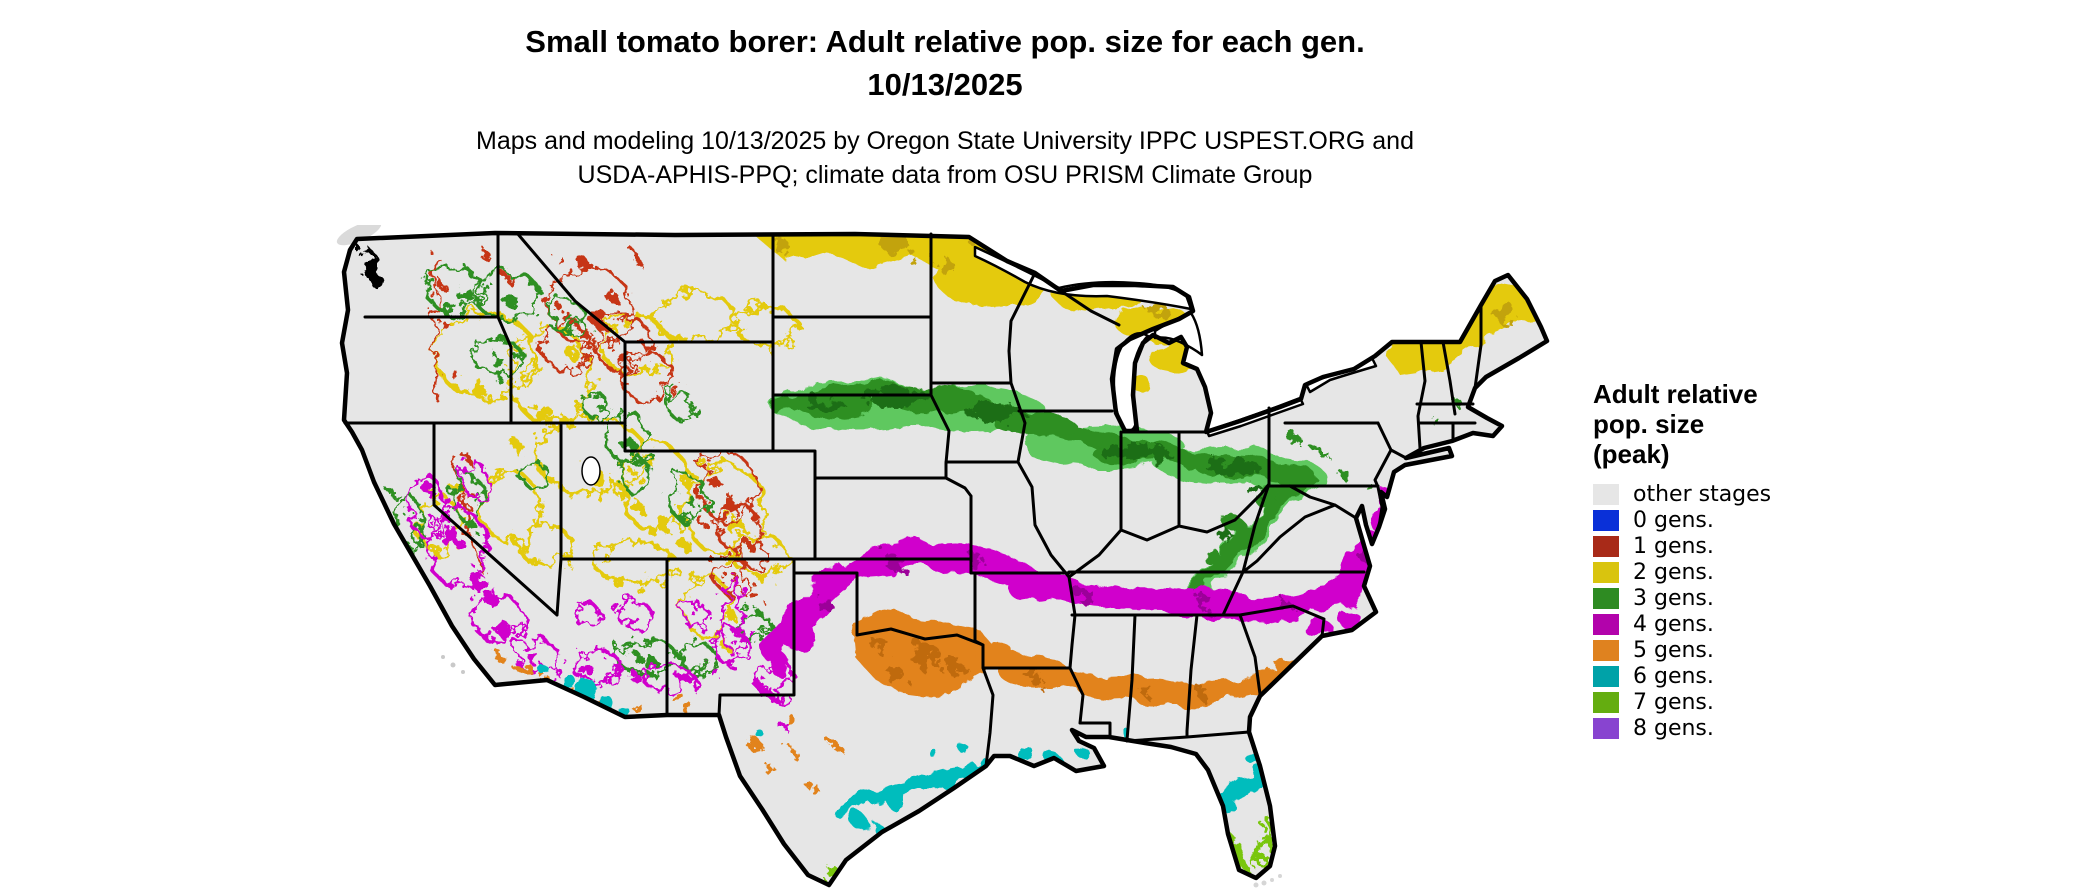 This screenshot has width=2100, height=892. I want to click on legend-entry-5-gens: 5 gens., so click(1803, 650).